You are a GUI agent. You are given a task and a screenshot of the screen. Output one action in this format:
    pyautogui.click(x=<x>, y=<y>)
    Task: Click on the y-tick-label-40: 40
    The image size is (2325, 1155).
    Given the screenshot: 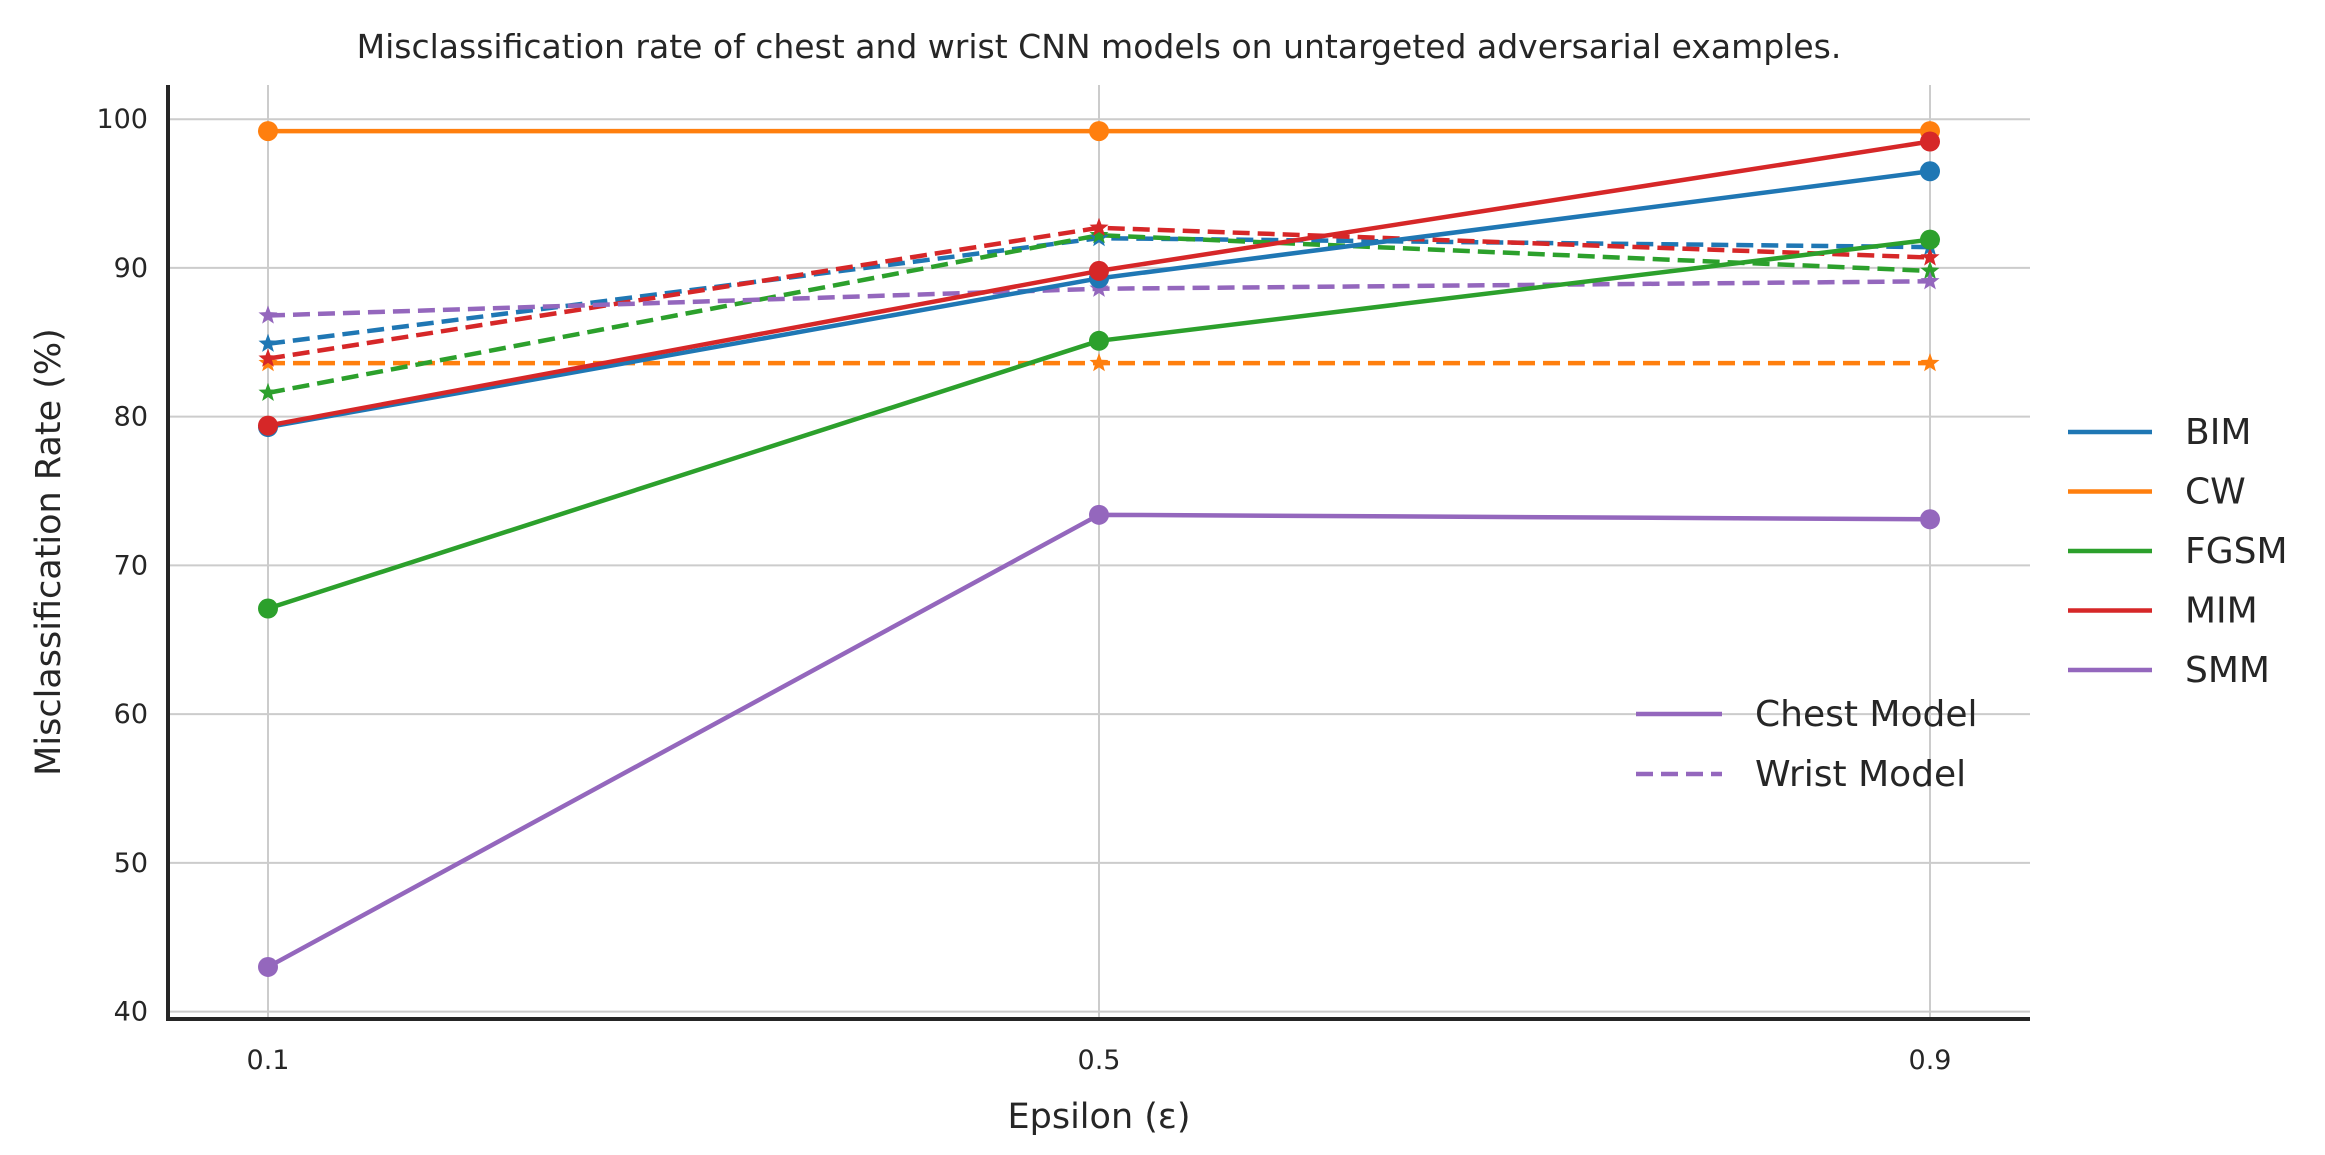 What is the action you would take?
    pyautogui.click(x=131, y=1012)
    